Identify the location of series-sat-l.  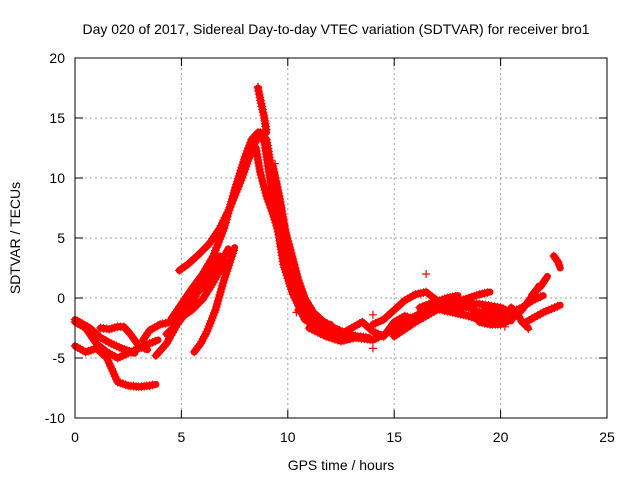
(267, 190).